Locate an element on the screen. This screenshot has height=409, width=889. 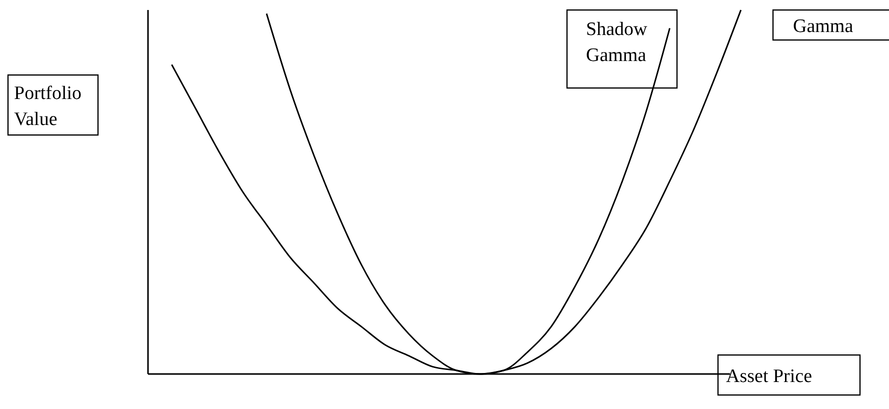
text: Gamma is located at coordinates (823, 26).